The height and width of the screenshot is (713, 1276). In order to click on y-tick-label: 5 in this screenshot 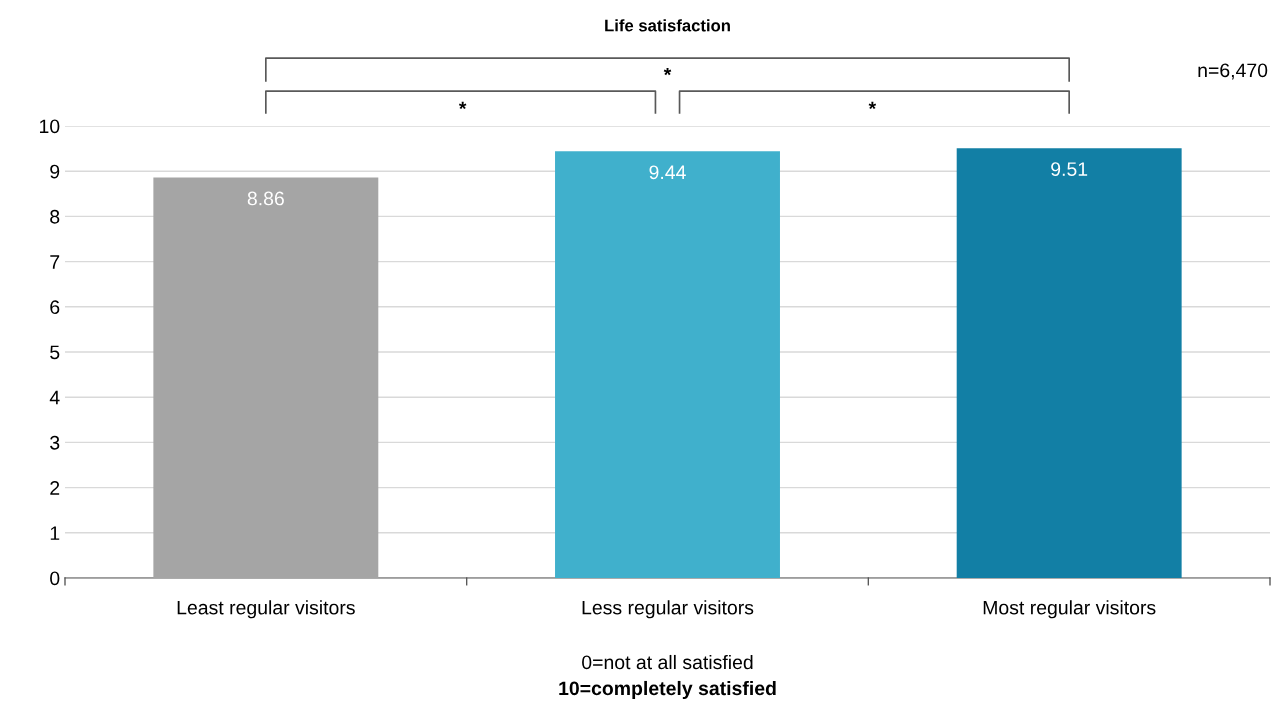, I will do `click(55, 352)`.